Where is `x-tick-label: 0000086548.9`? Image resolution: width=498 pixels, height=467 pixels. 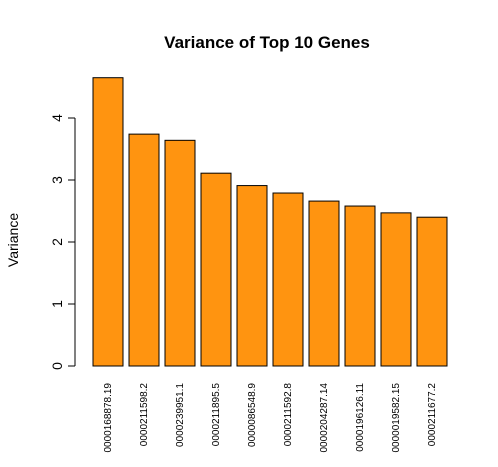
x-tick-label: 0000086548.9 is located at coordinates (252, 415).